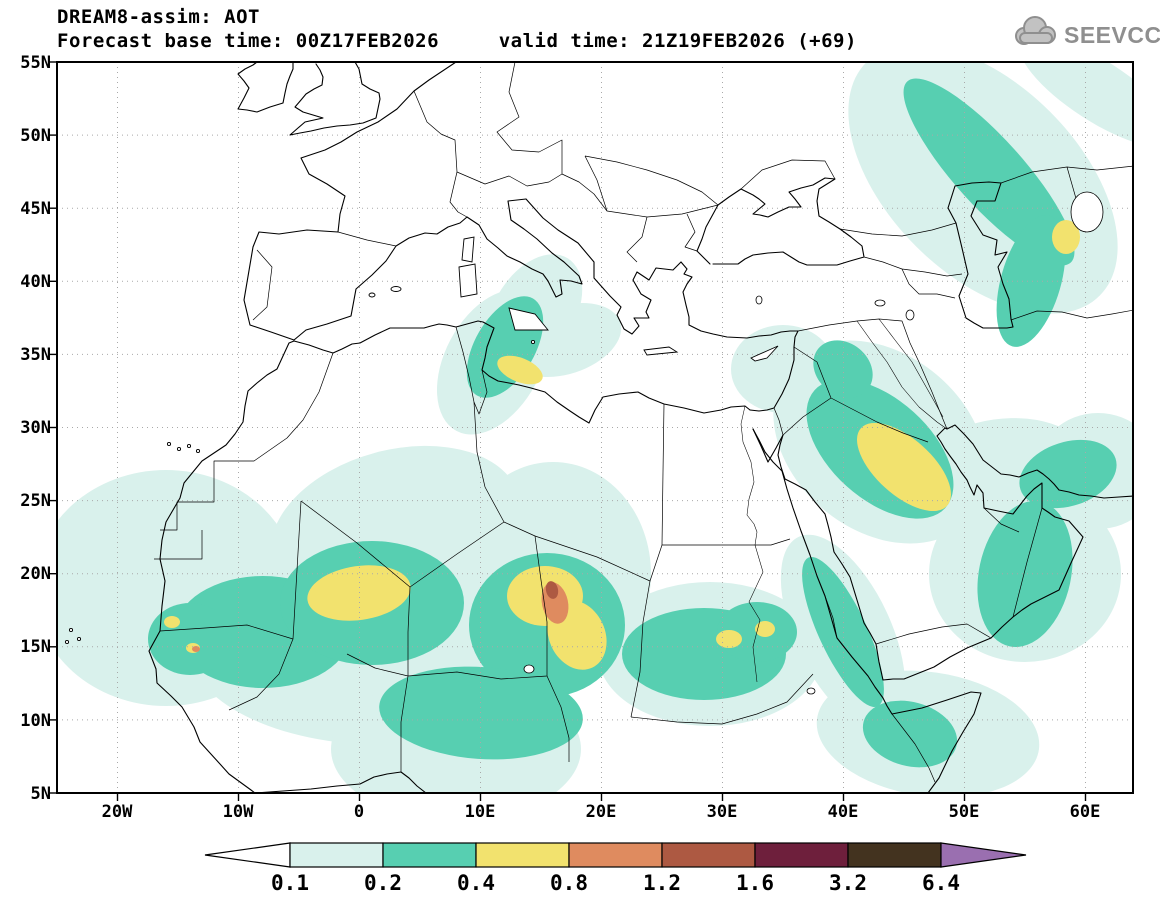 The height and width of the screenshot is (905, 1165). Describe the element at coordinates (964, 812) in the screenshot. I see `lon-axis-label: 50E` at that location.